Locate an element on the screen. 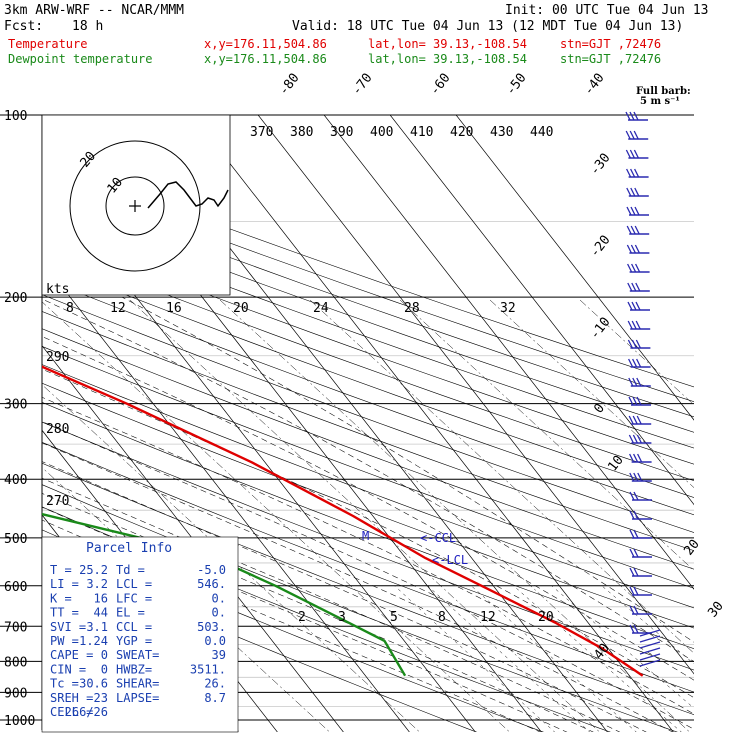 Image resolution: width=740 pixels, height=740 pixels. mixing-ratio-label: 20 is located at coordinates (546, 617).